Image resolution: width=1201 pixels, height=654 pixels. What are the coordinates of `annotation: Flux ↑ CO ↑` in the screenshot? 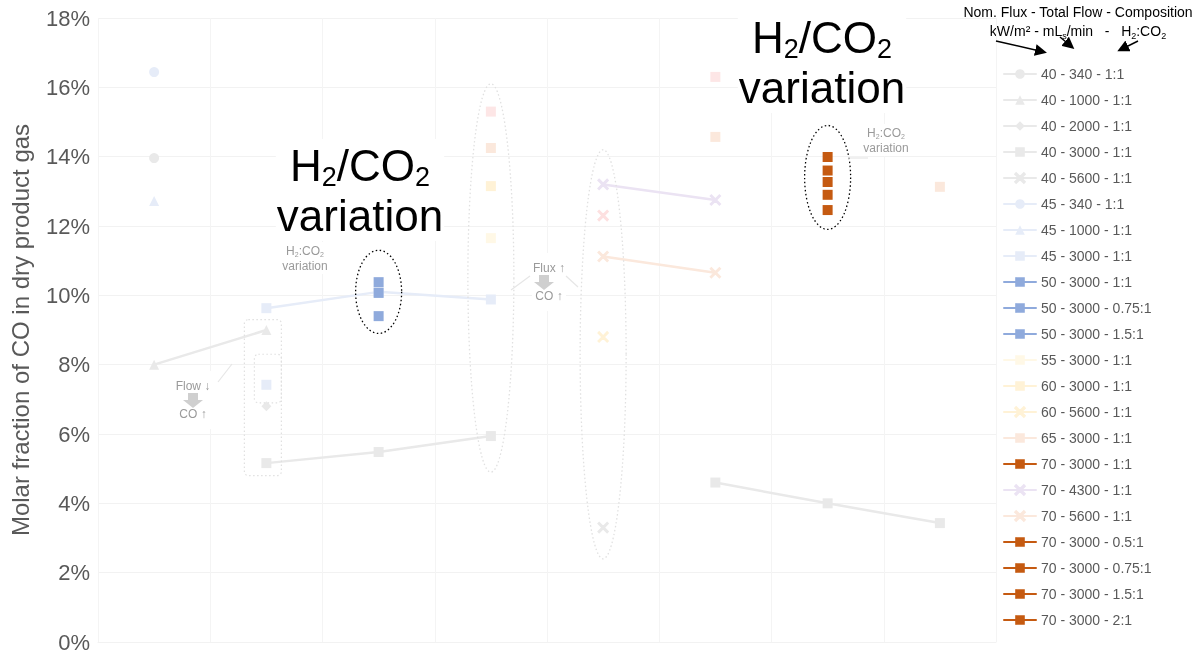 It's located at (549, 282).